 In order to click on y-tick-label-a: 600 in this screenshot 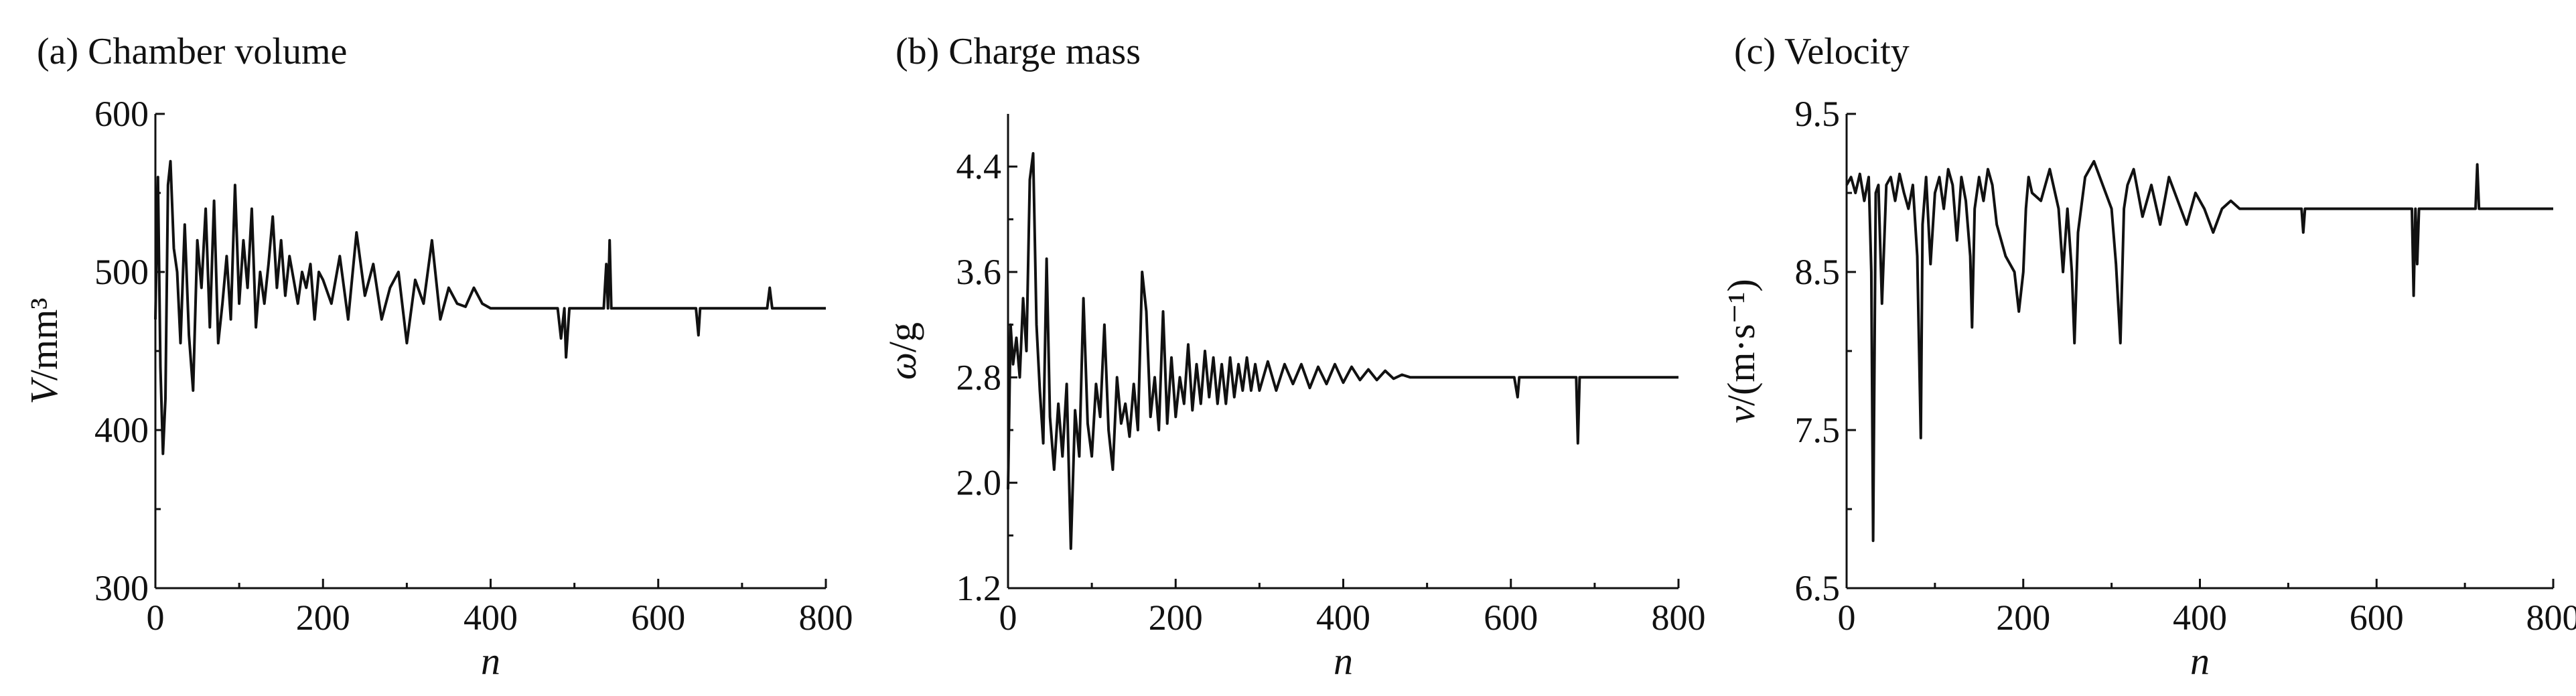, I will do `click(121, 114)`.